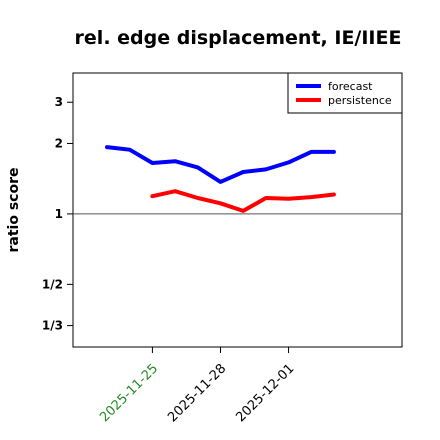 The height and width of the screenshot is (440, 440). Describe the element at coordinates (59, 143) in the screenshot. I see `y-tick-label: 2` at that location.